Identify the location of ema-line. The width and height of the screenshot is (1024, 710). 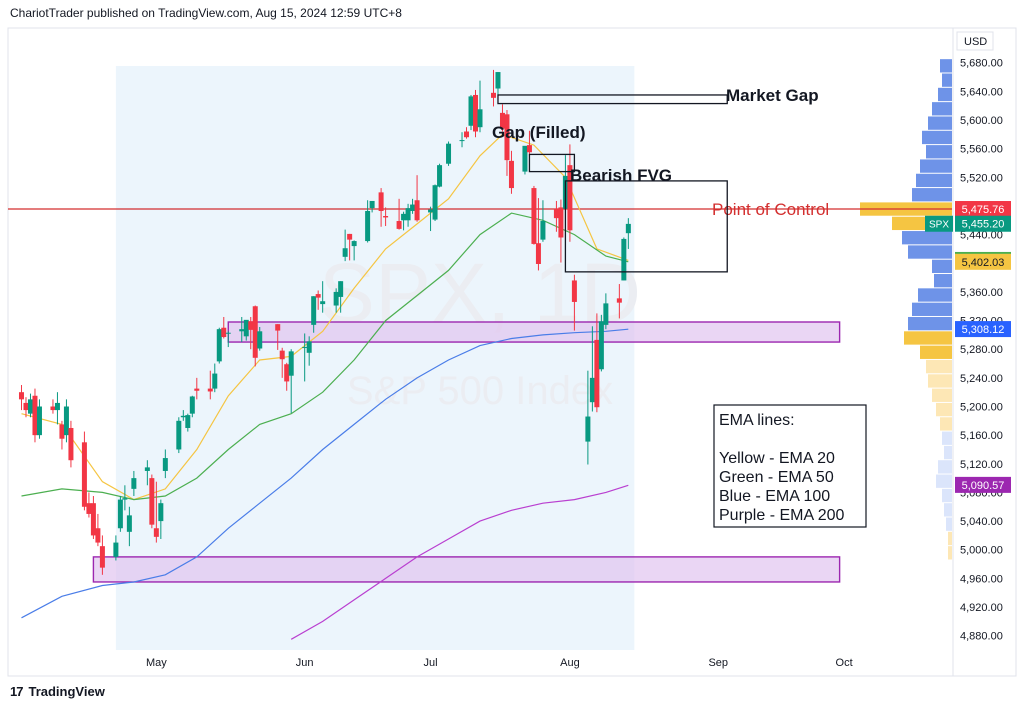
(459, 562).